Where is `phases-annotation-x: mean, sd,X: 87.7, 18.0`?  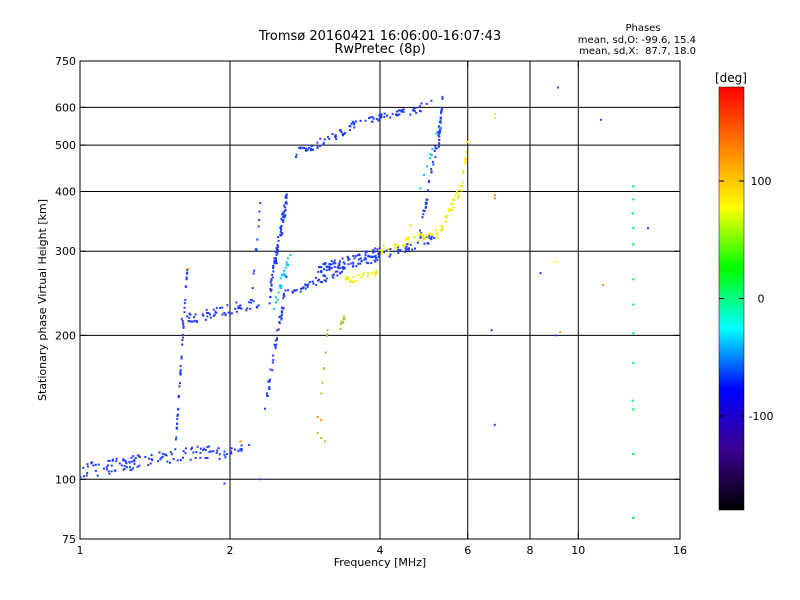 phases-annotation-x: mean, sd,X: 87.7, 18.0 is located at coordinates (637, 51).